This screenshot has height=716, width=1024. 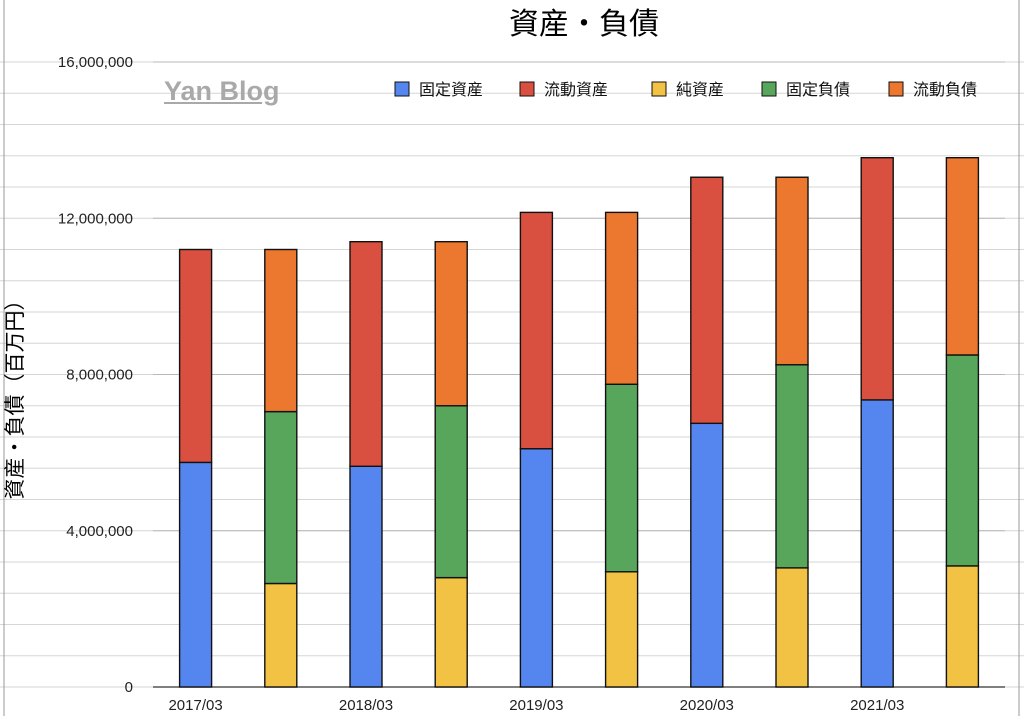 I want to click on legend-label: 純資産, so click(x=700, y=89).